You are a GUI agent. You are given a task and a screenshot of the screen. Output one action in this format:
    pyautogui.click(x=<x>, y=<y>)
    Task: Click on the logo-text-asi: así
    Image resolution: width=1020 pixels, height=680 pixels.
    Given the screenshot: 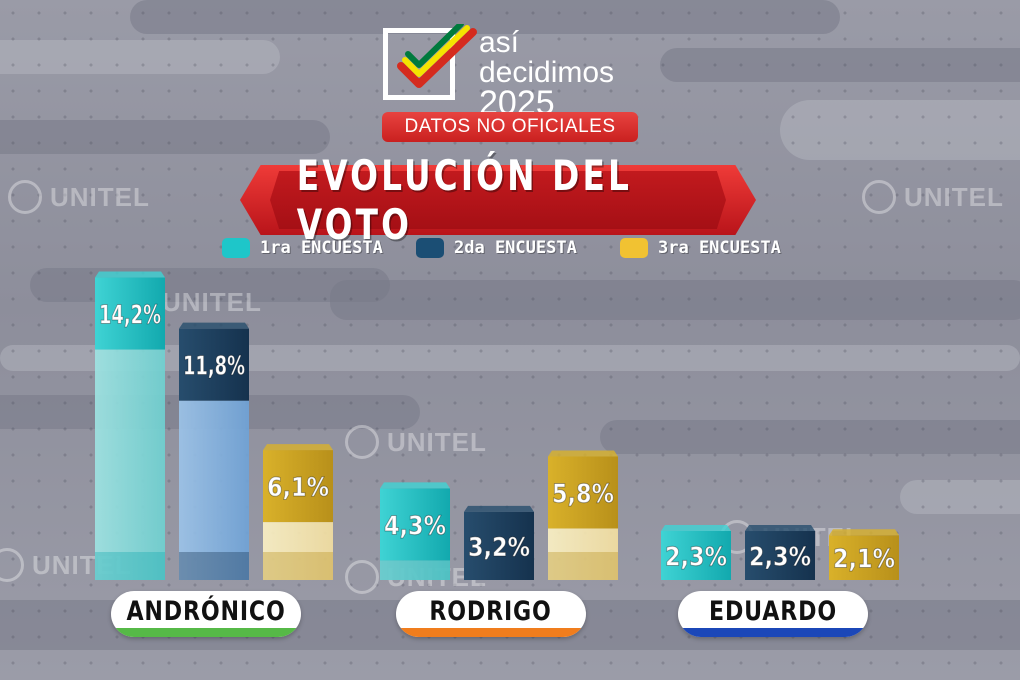 What is the action you would take?
    pyautogui.click(x=499, y=42)
    